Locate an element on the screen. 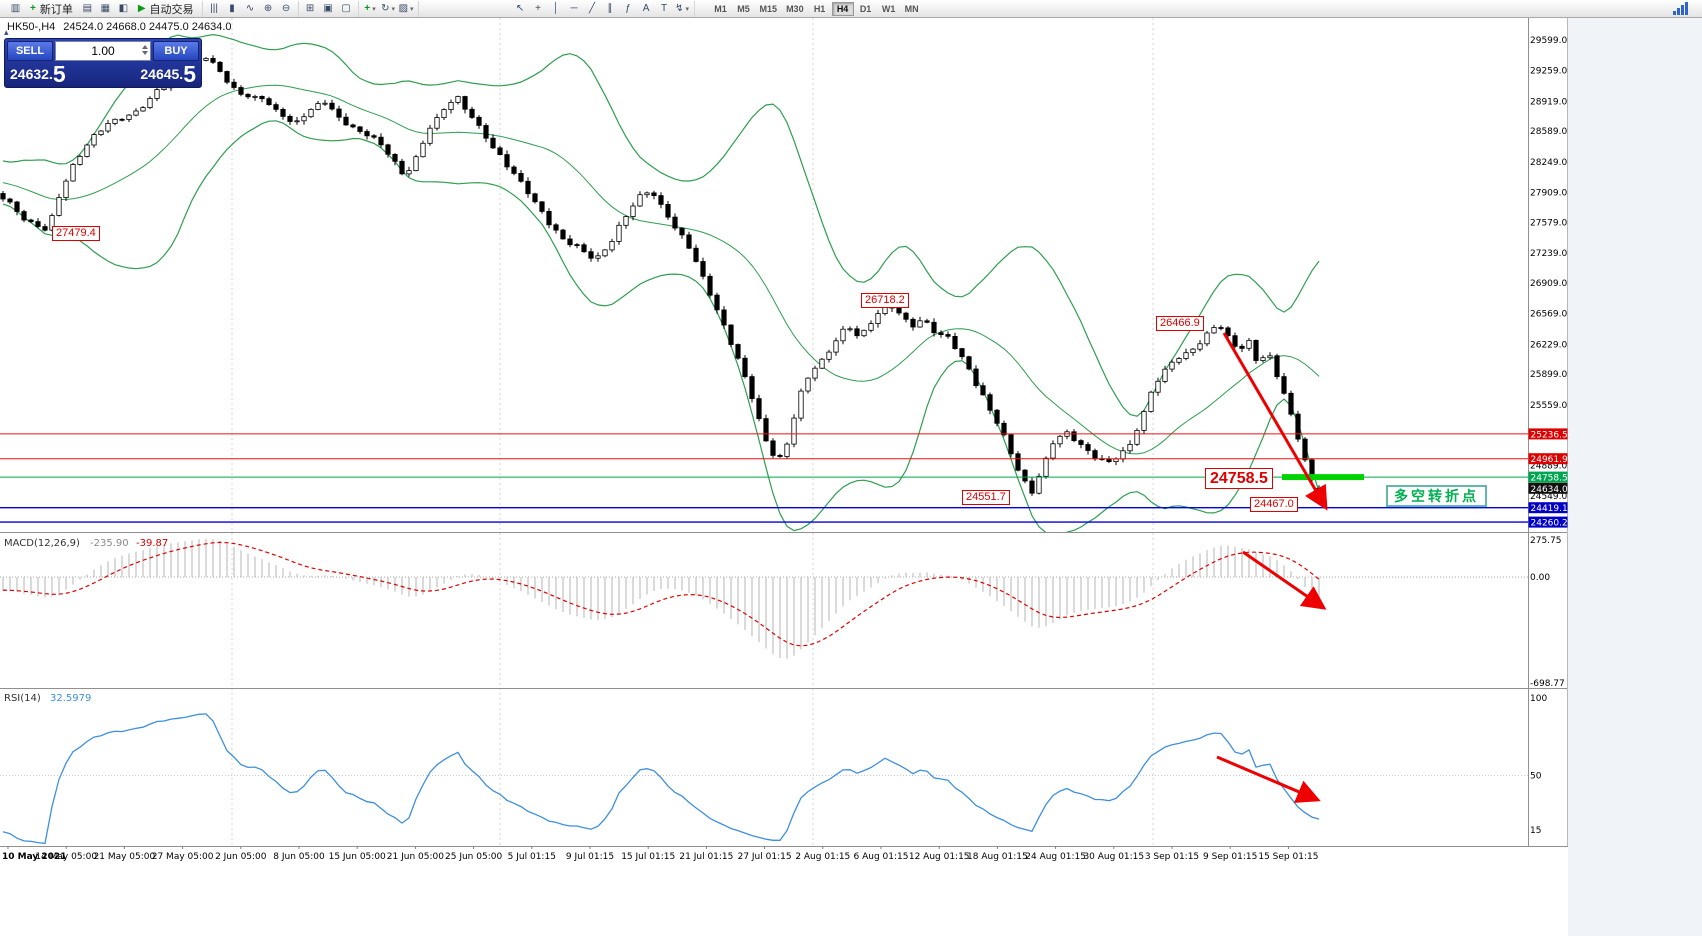 The width and height of the screenshot is (1702, 936). volume-field: 1.00 is located at coordinates (103, 51).